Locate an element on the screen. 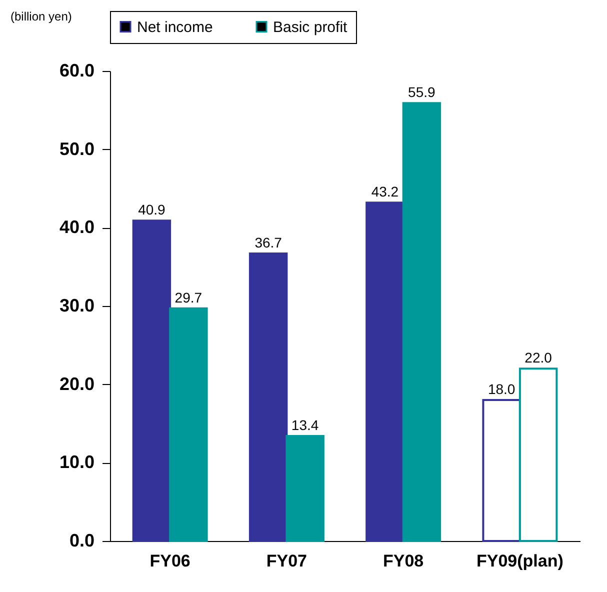 The width and height of the screenshot is (607, 592). x-tick-label: FY08 is located at coordinates (403, 561).